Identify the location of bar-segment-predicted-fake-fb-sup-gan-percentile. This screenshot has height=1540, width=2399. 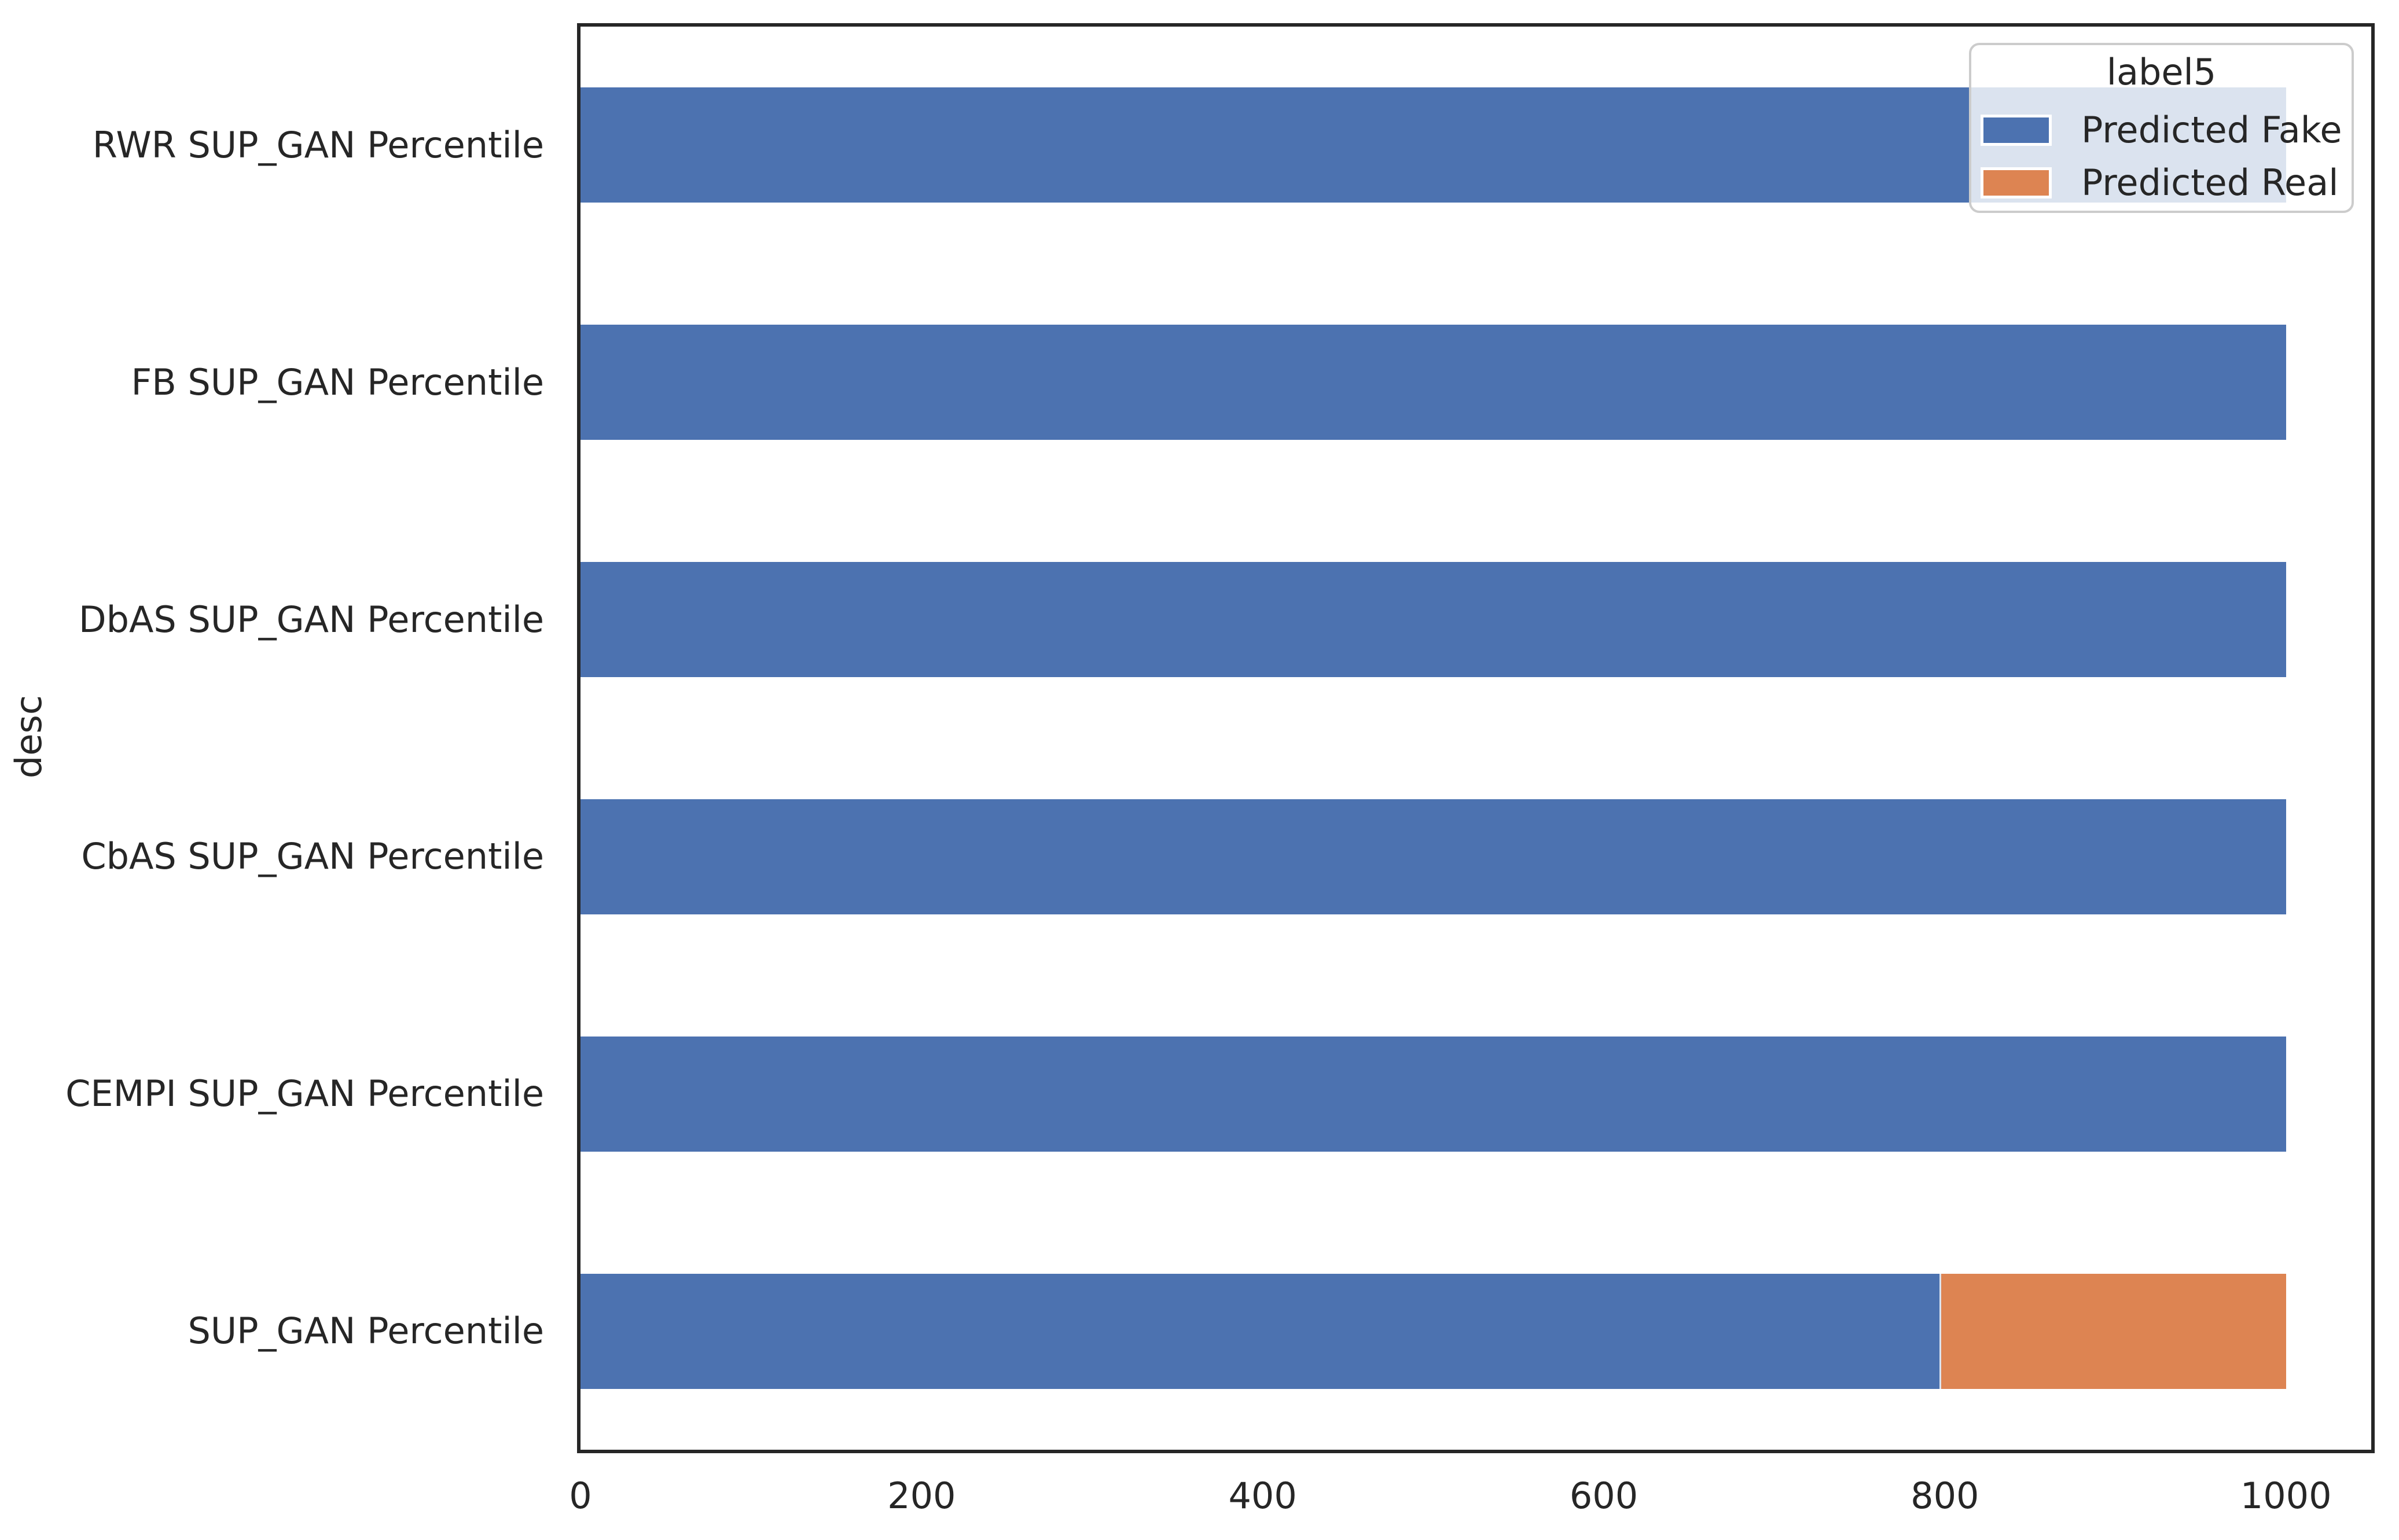
(1434, 382).